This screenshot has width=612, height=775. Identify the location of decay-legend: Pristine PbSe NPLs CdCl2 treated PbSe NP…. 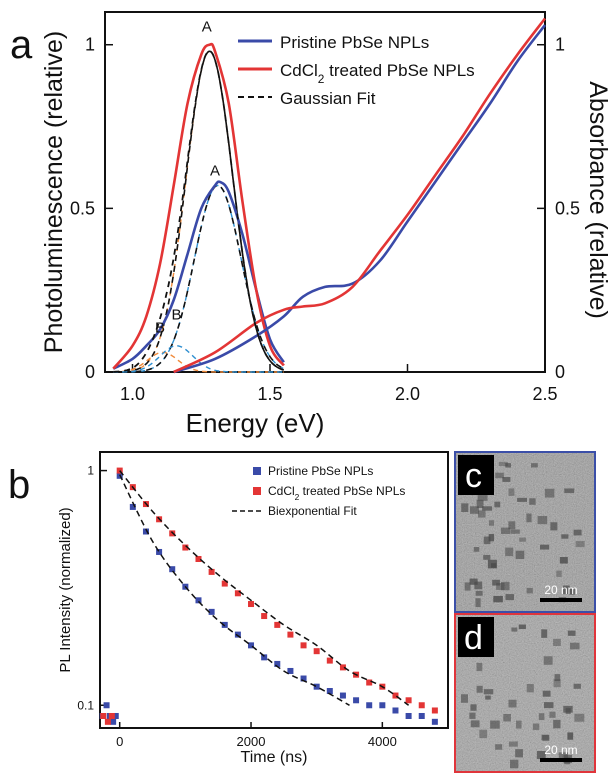
(318, 491).